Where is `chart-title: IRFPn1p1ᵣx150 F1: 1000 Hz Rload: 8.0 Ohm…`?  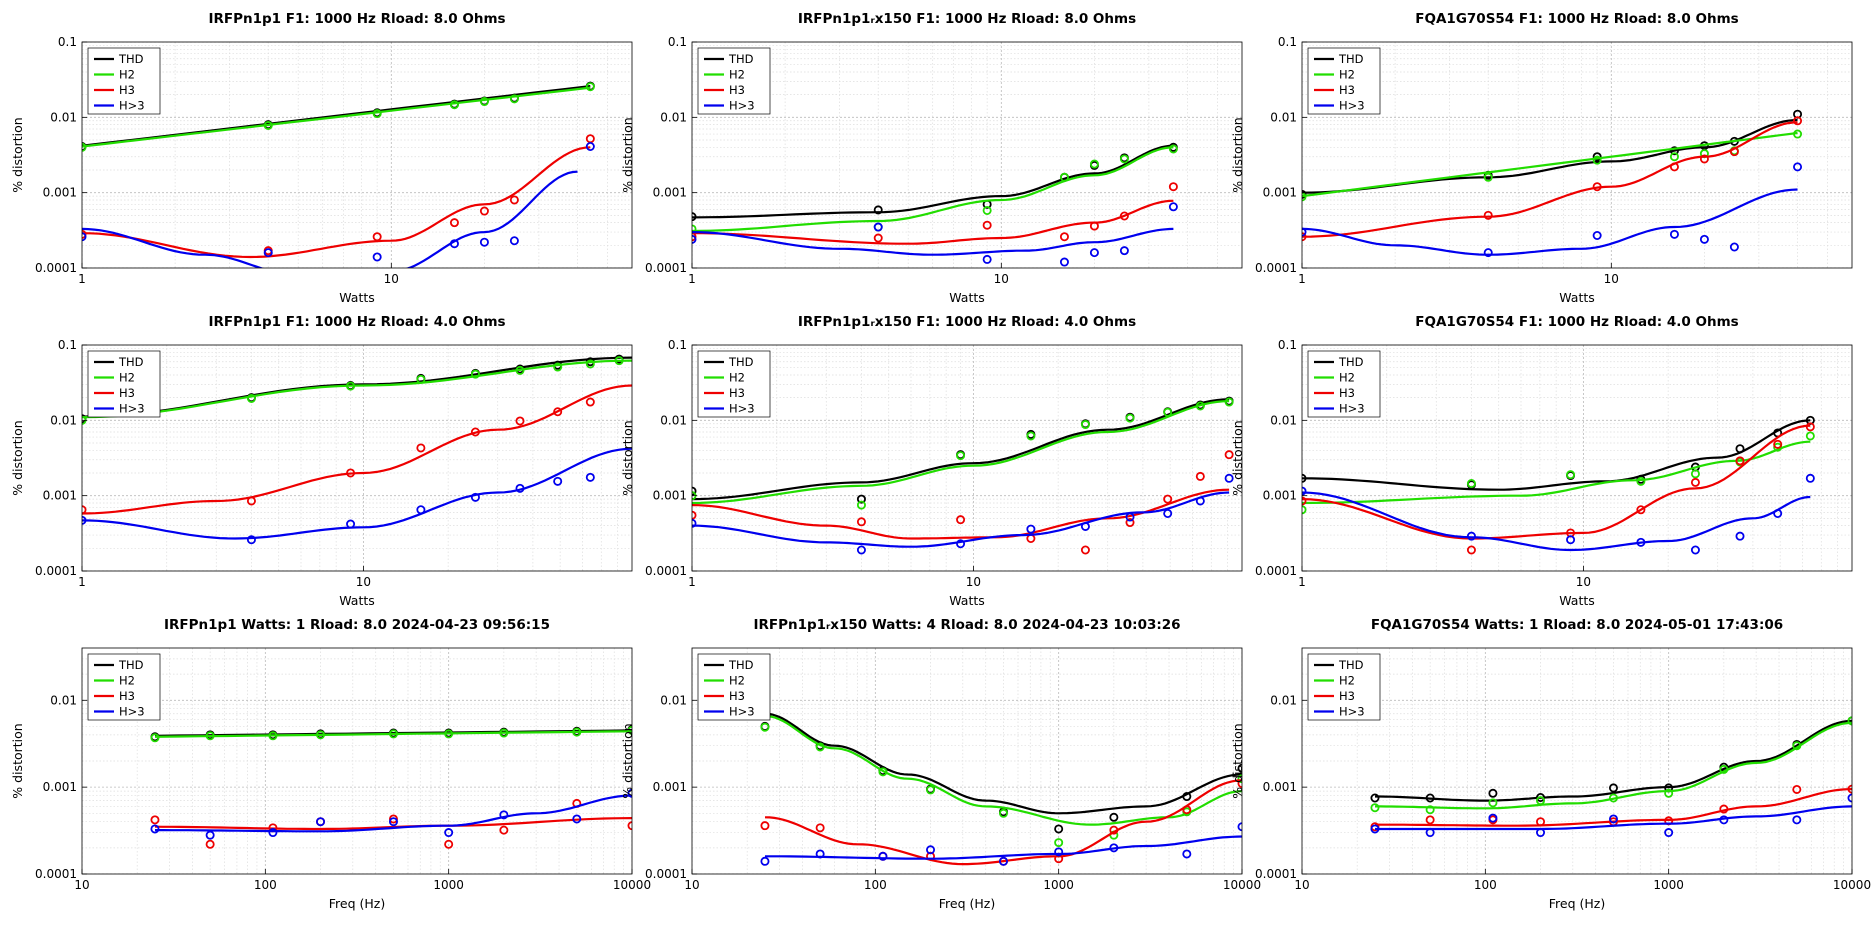
chart-title: IRFPn1p1ᵣx150 F1: 1000 Hz Rload: 8.0 Ohm… is located at coordinates (967, 19).